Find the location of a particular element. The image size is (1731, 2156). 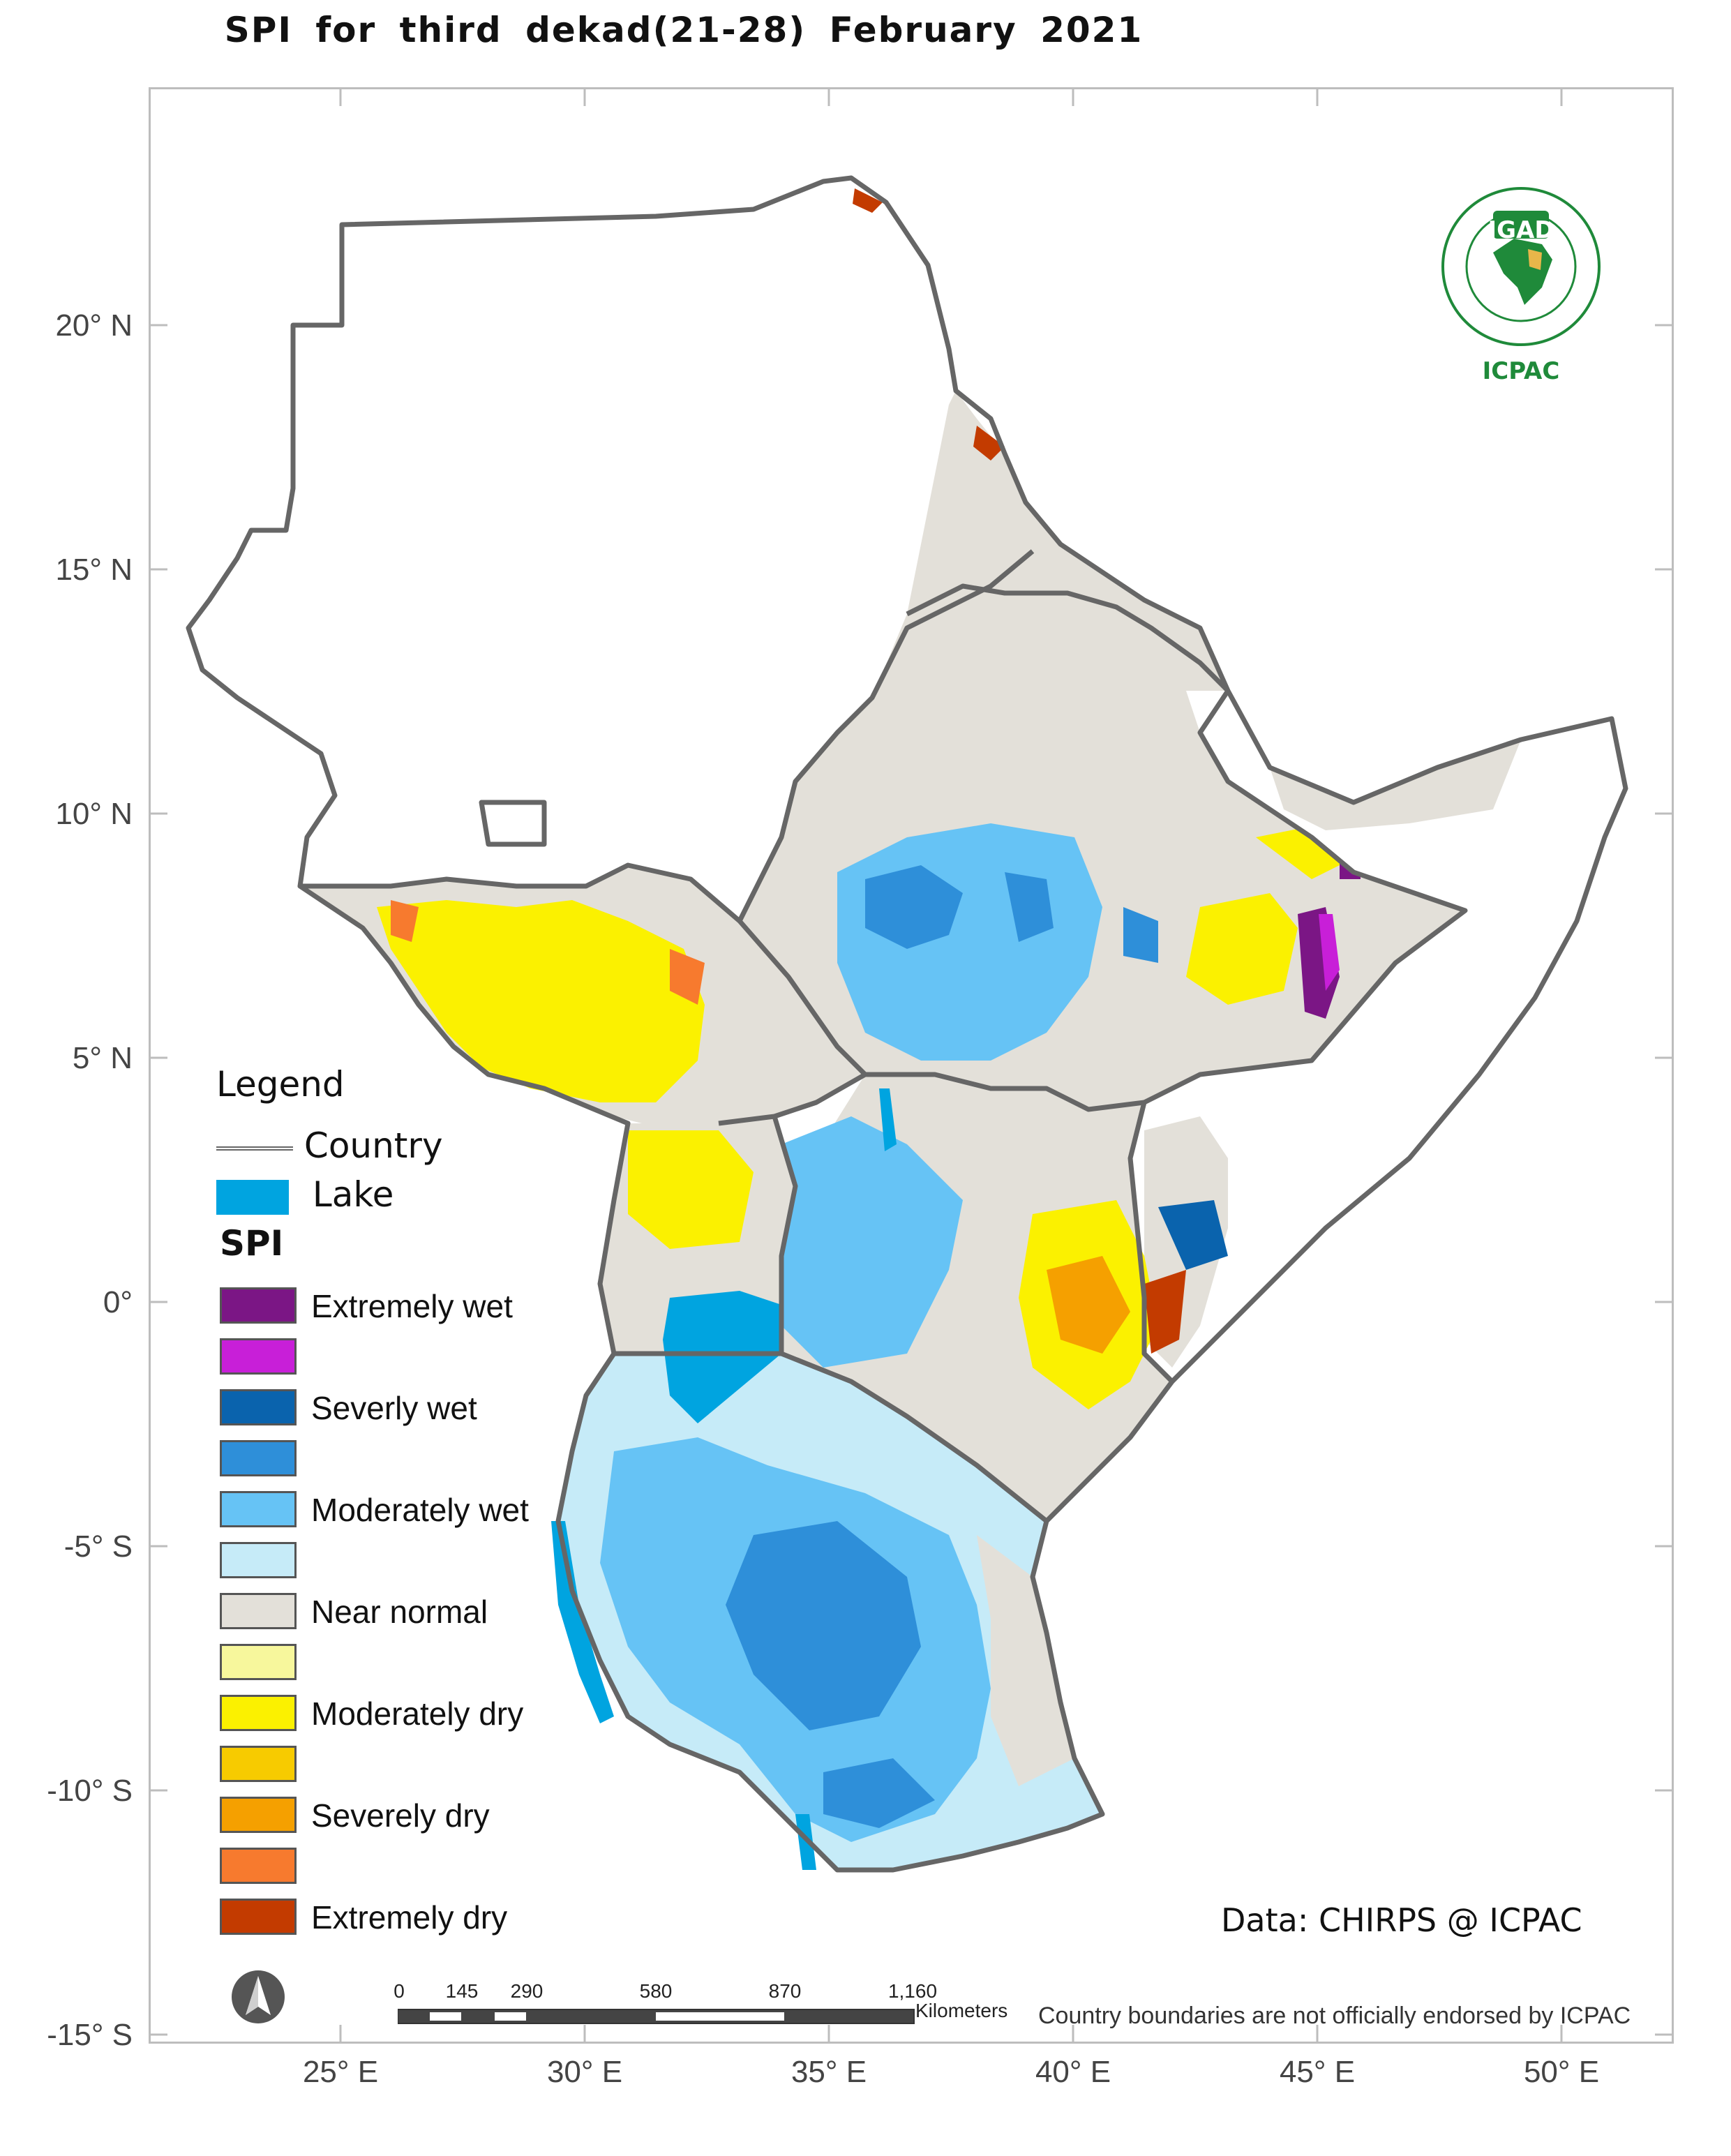

tanzania-near-normal-east is located at coordinates (1025, 1660).